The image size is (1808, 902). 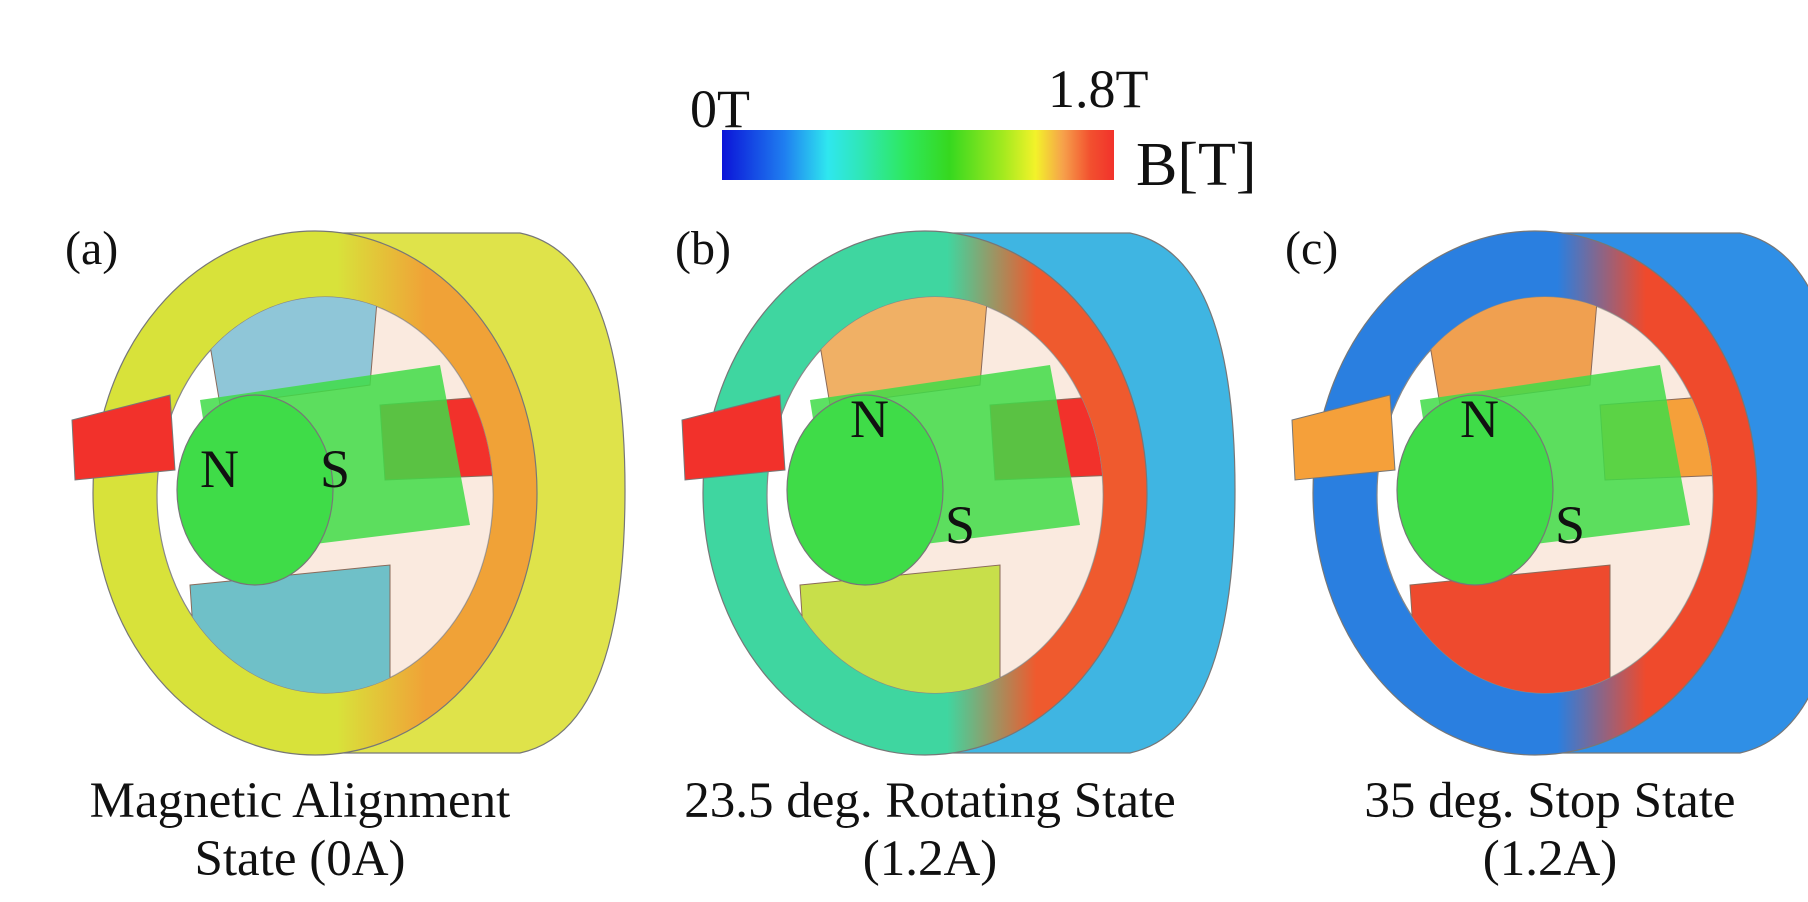 I want to click on panel-label: (a), so click(x=92, y=248).